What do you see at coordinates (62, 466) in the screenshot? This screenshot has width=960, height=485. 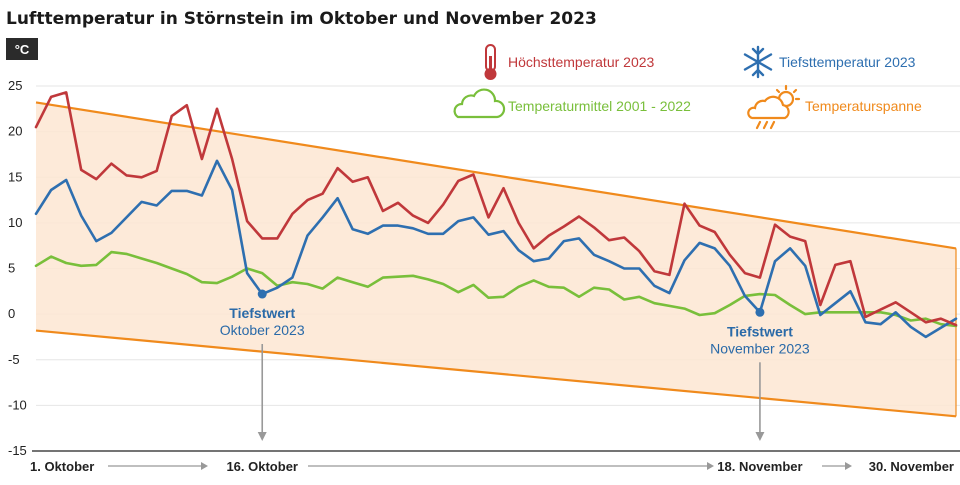 I see `x-tick-label: 1. Oktober` at bounding box center [62, 466].